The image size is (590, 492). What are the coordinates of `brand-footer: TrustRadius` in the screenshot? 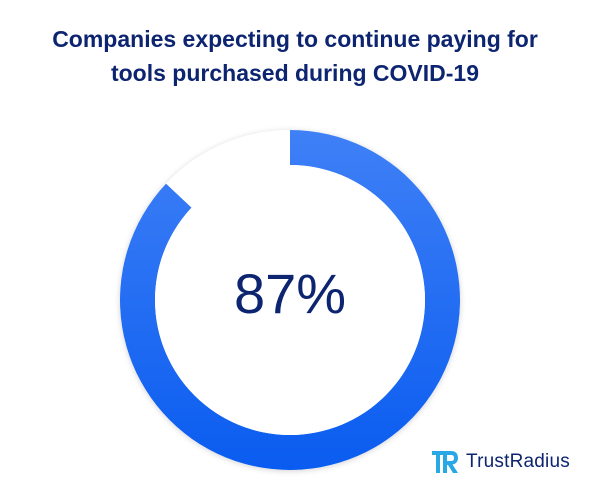 It's located at (500, 462).